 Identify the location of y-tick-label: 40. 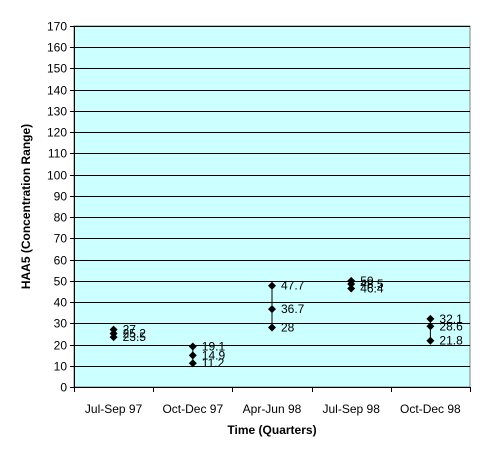
(61, 303).